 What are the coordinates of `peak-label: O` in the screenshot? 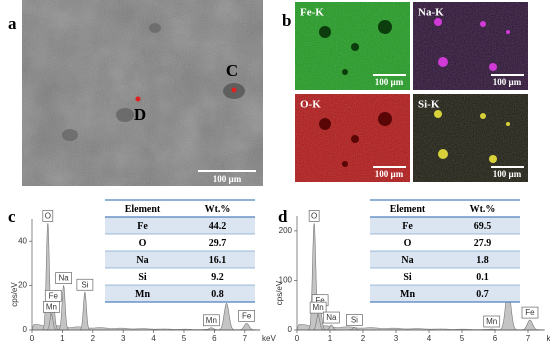 It's located at (314, 216).